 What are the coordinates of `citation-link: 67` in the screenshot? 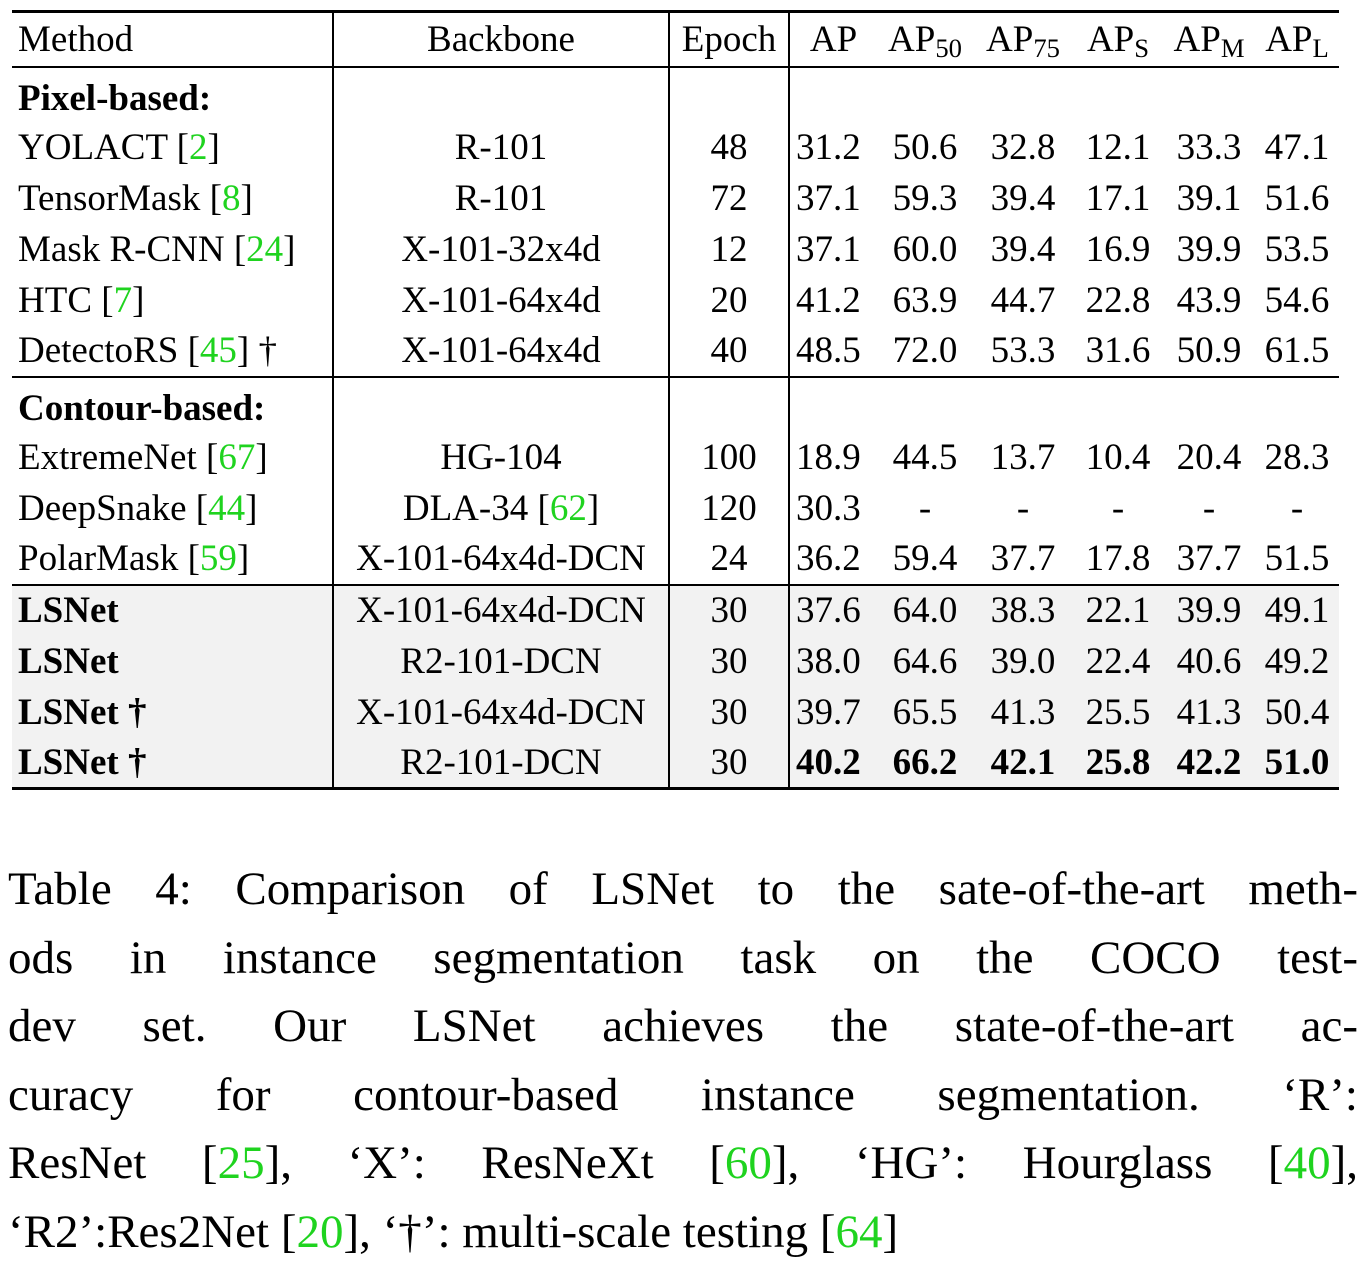 It's located at (237, 457).